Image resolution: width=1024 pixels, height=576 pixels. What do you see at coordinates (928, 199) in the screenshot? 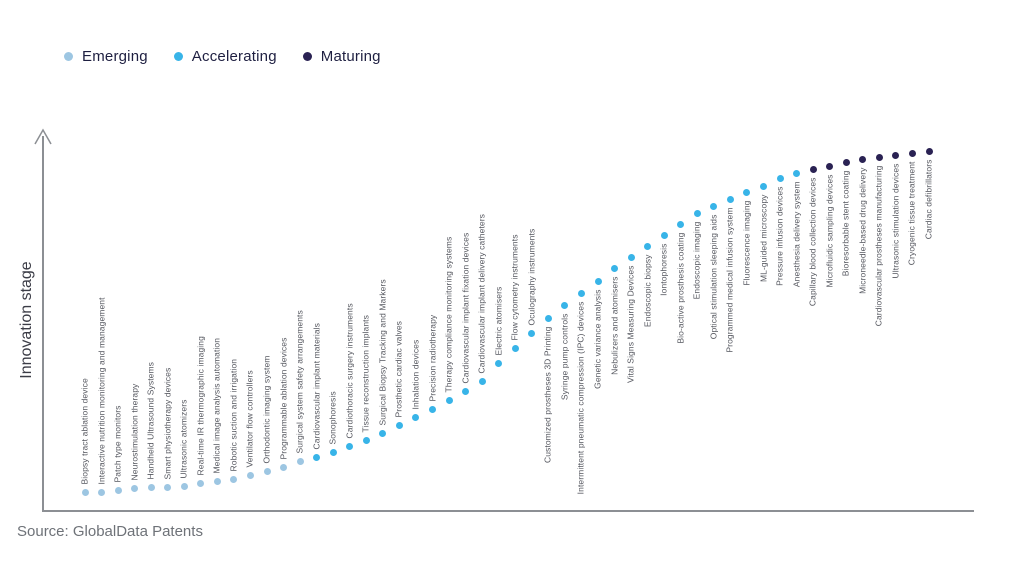
I see `data-point-label: Cardiac defibrillators` at bounding box center [928, 199].